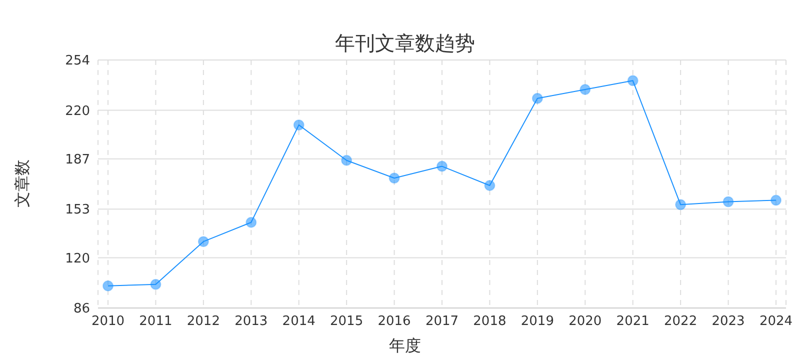 This screenshot has height=360, width=810. Describe the element at coordinates (442, 322) in the screenshot. I see `x-tick-label: 2017` at that location.